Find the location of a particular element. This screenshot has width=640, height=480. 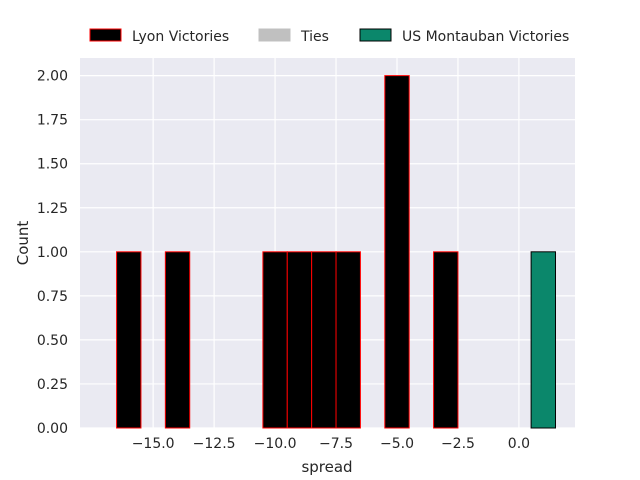

legend-swatch-ties is located at coordinates (274, 35).